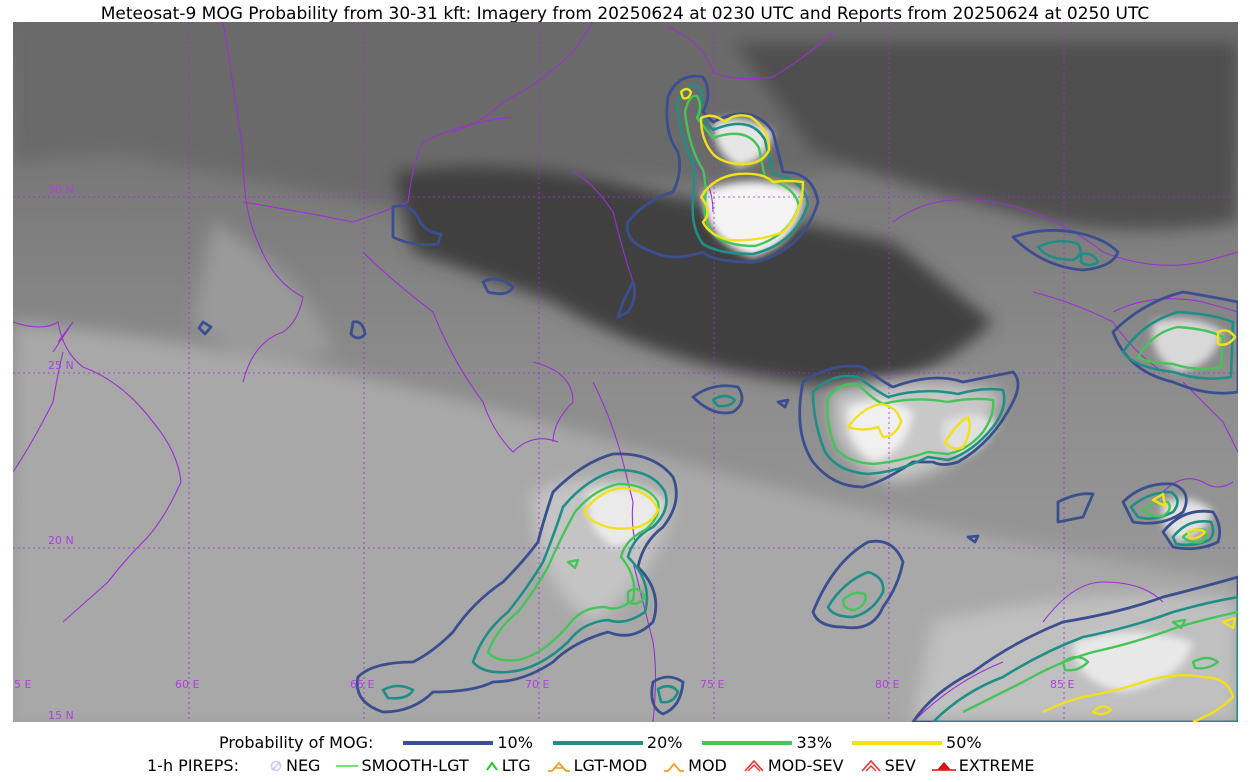 Image resolution: width=1250 pixels, height=782 pixels. What do you see at coordinates (347, 765) in the screenshot?
I see `smooth-lgt-icon` at bounding box center [347, 765].